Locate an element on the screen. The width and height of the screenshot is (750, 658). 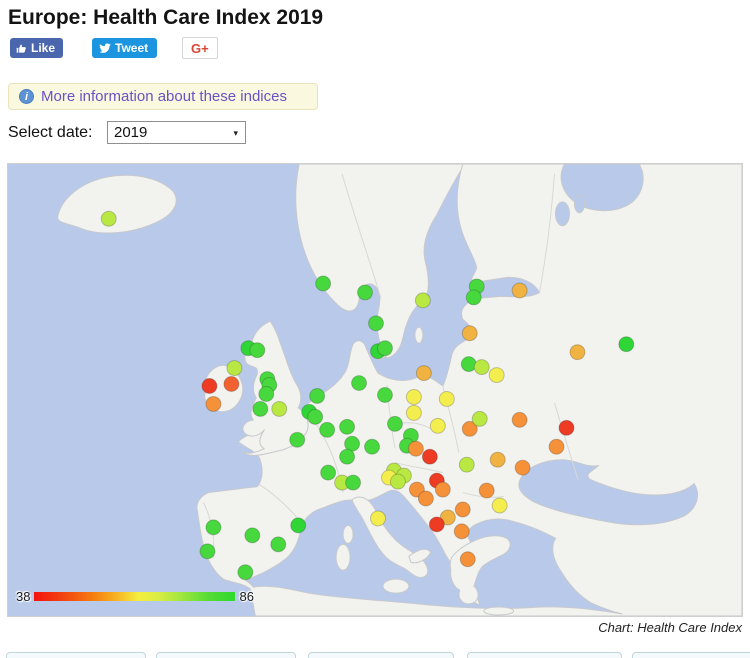
chevron-down-icon: ▾ is located at coordinates (235, 133).